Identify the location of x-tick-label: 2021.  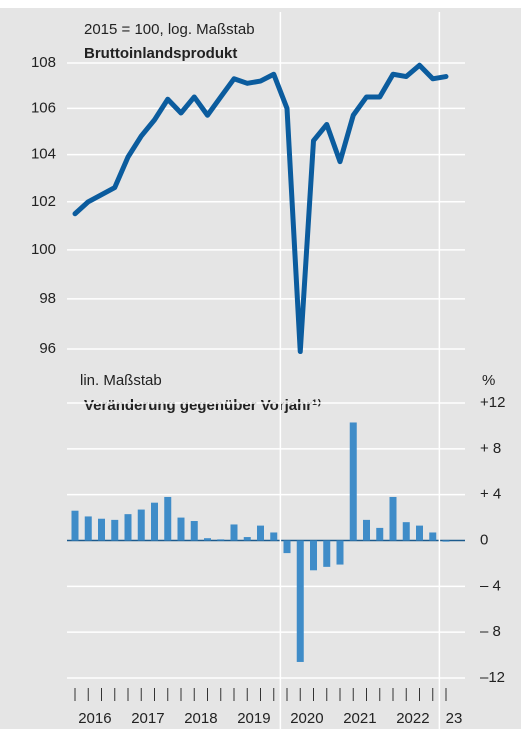
(359, 718).